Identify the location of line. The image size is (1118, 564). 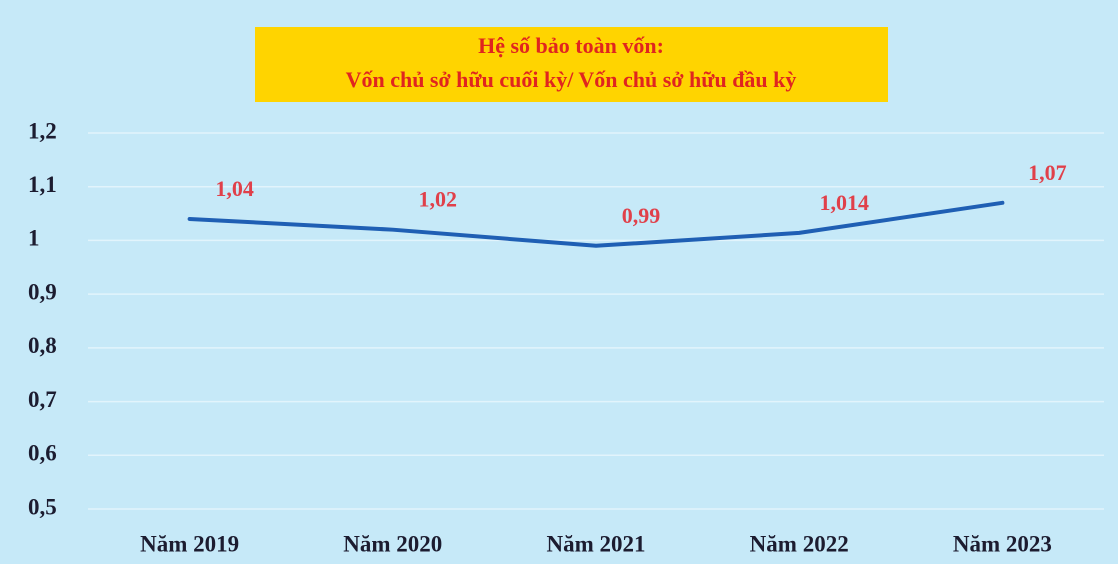
(596, 224).